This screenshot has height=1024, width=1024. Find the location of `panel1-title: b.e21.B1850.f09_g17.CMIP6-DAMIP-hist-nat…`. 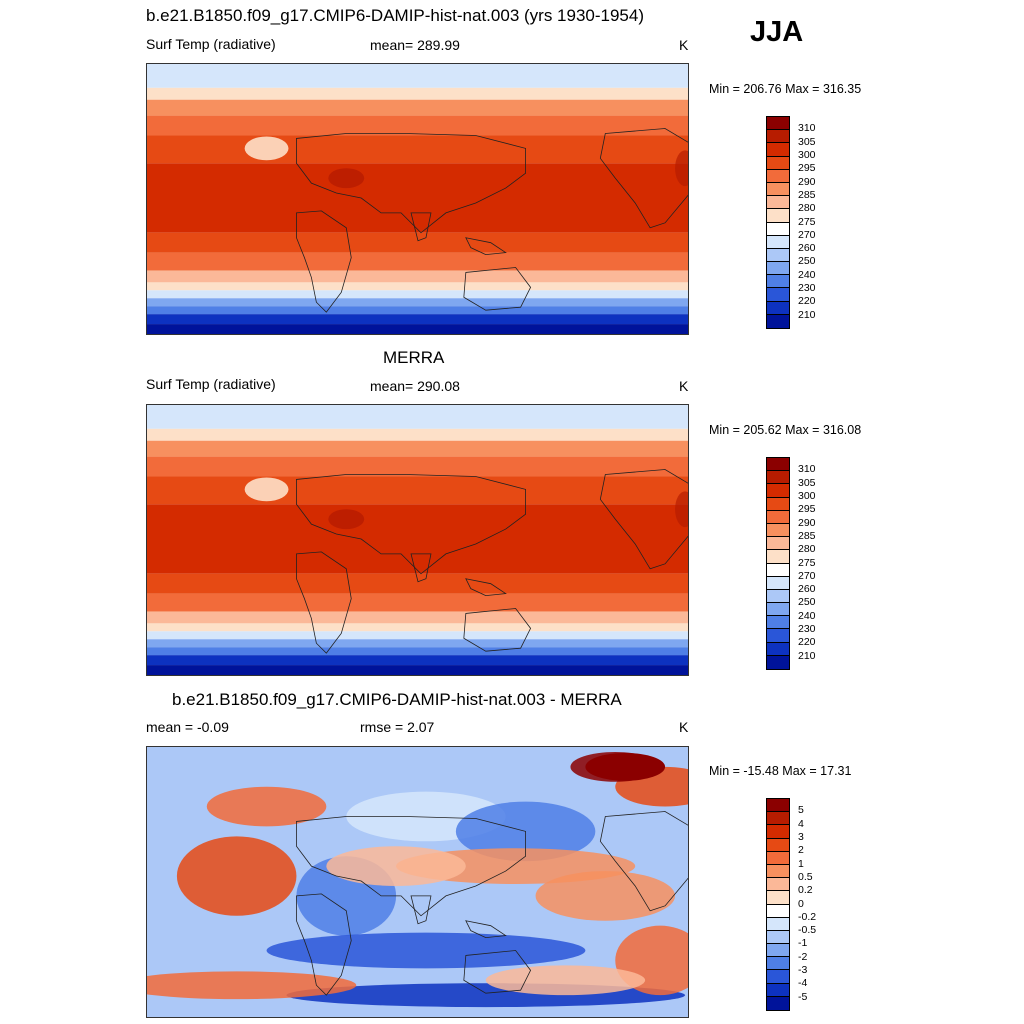

panel1-title: b.e21.B1850.f09_g17.CMIP6-DAMIP-hist-nat… is located at coordinates (395, 15).